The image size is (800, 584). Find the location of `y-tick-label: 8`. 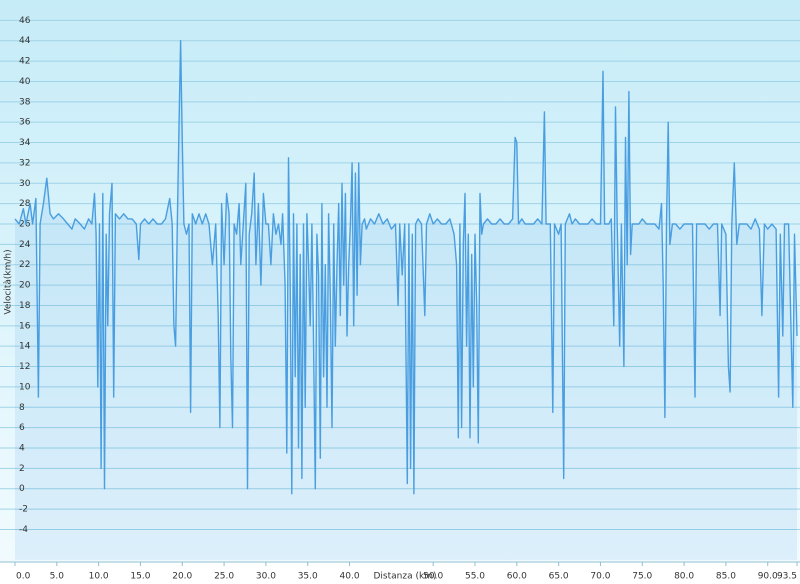

y-tick-label: 8 is located at coordinates (22, 408).